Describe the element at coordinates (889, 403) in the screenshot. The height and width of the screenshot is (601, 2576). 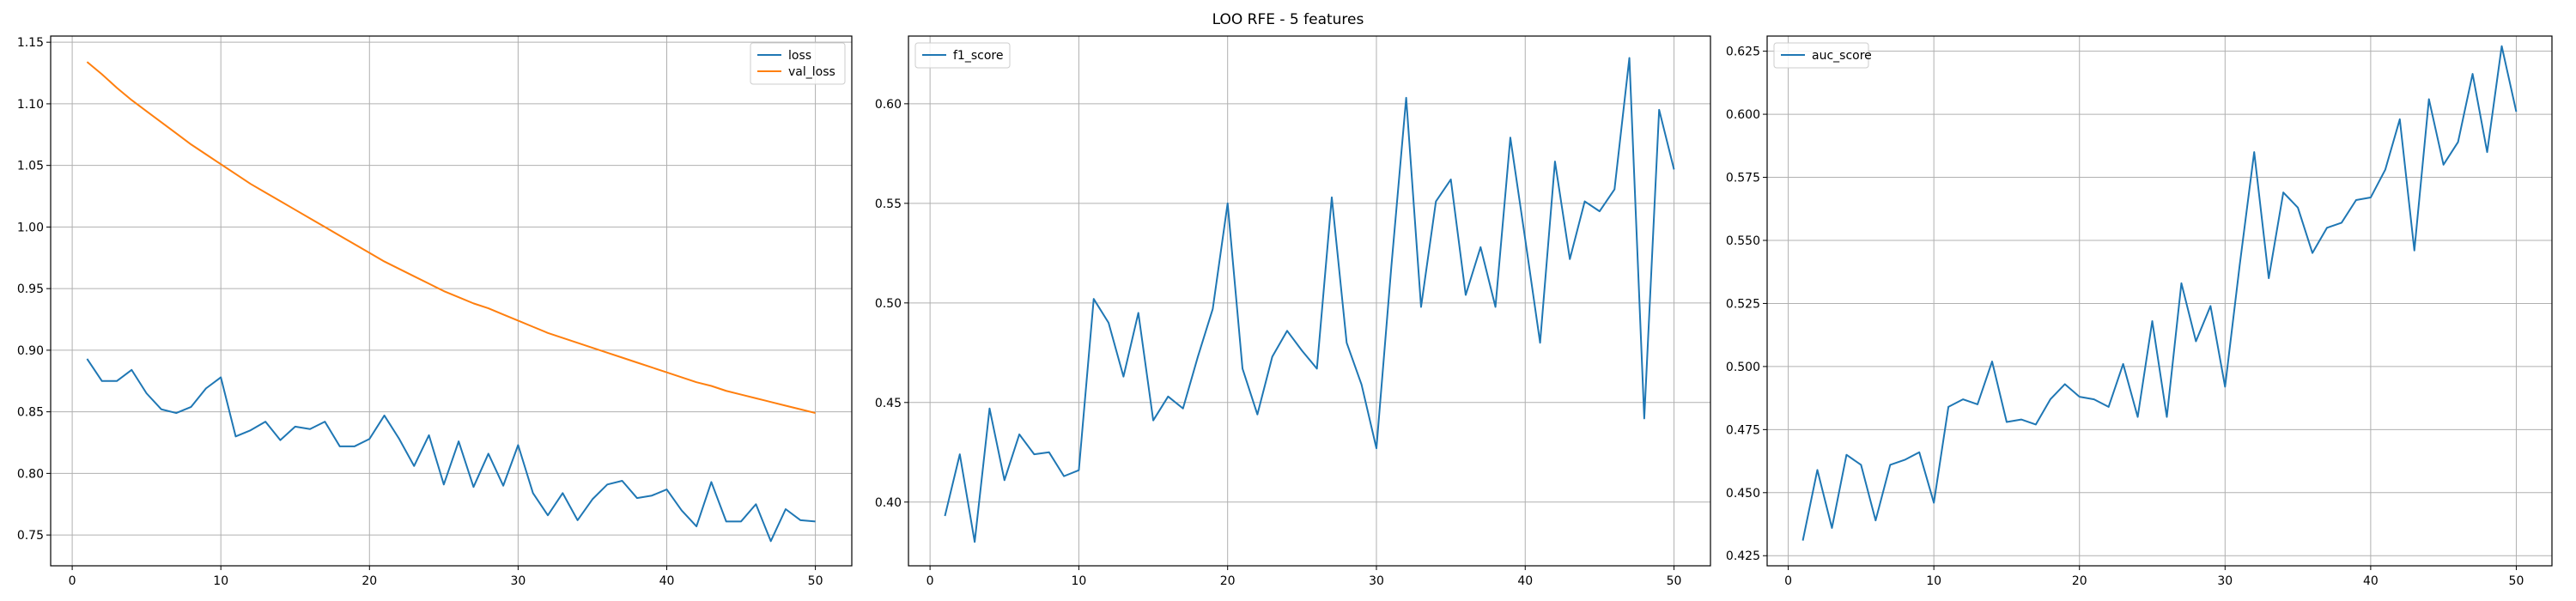
I see `y-tick-label: 0.45` at that location.